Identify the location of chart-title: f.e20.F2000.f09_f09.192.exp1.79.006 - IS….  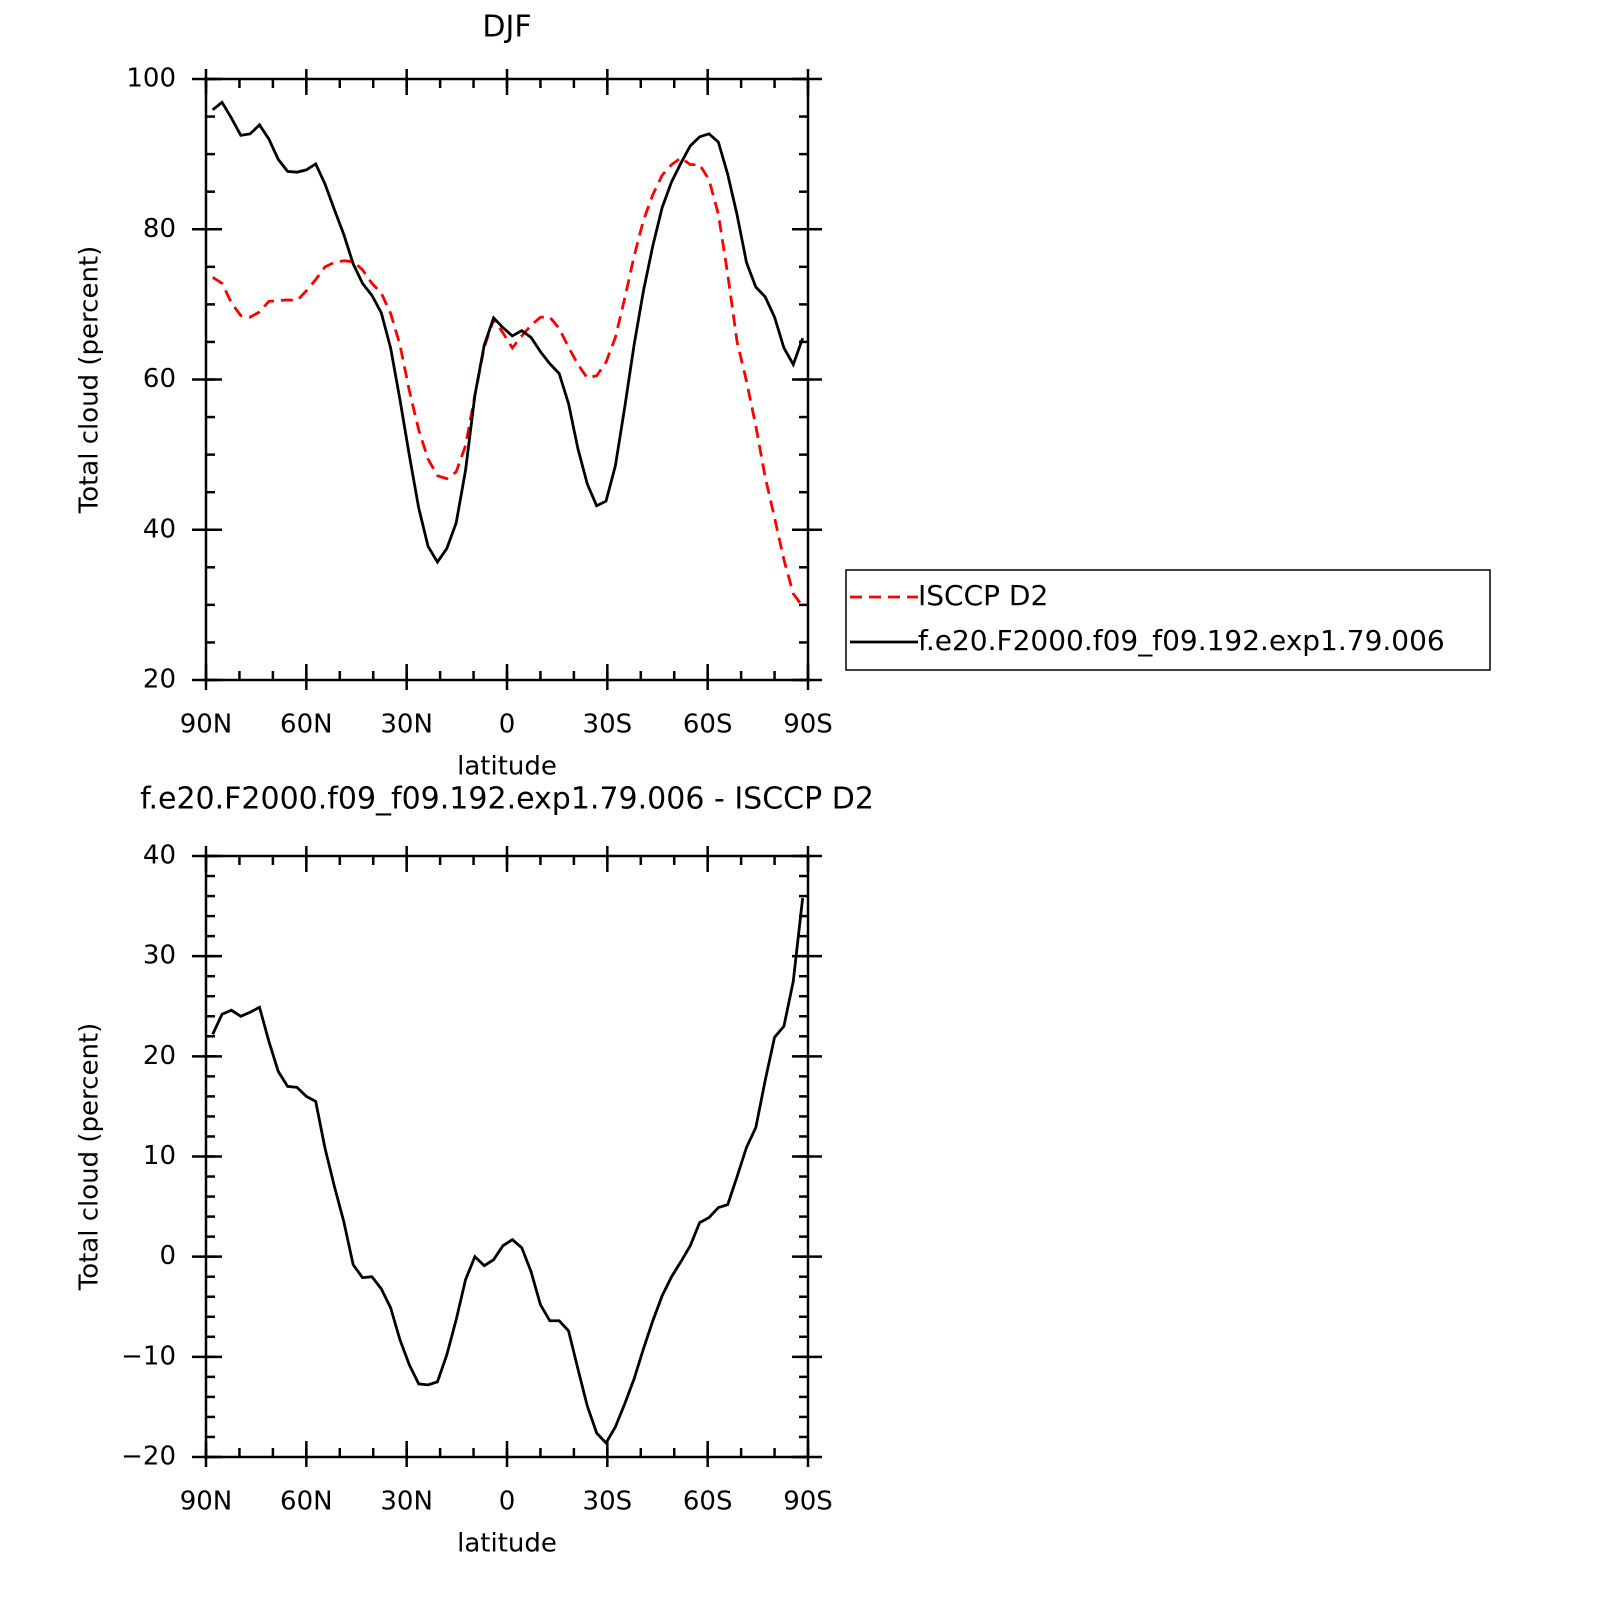
(507, 799).